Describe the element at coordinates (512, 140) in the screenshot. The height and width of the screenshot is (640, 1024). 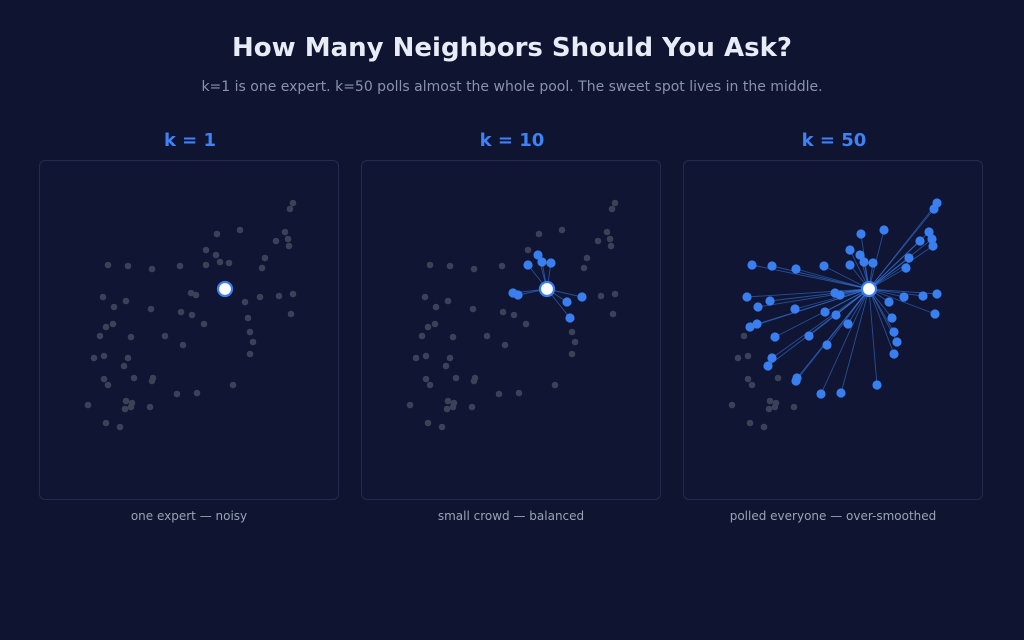
I see `panel-heading-k10: k = 10` at that location.